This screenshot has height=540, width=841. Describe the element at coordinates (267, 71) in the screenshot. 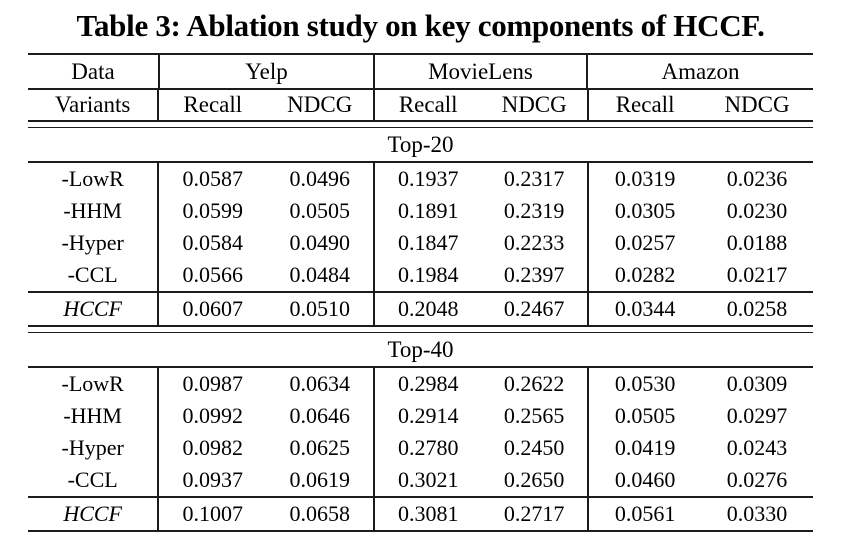

I see `col-group-yelp: Yelp` at that location.